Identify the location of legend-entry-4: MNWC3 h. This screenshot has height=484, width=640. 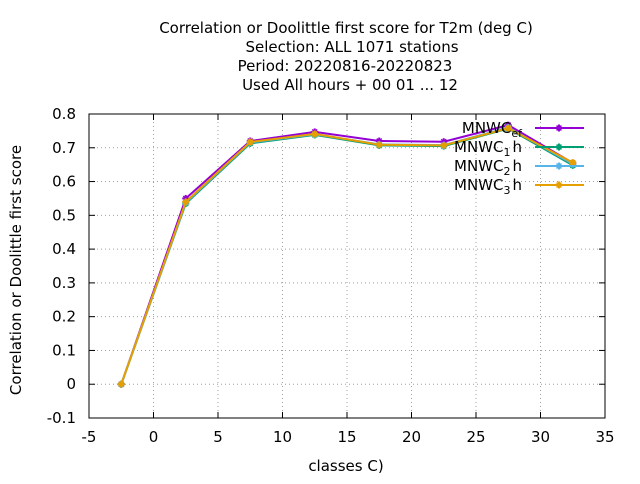
(519, 186).